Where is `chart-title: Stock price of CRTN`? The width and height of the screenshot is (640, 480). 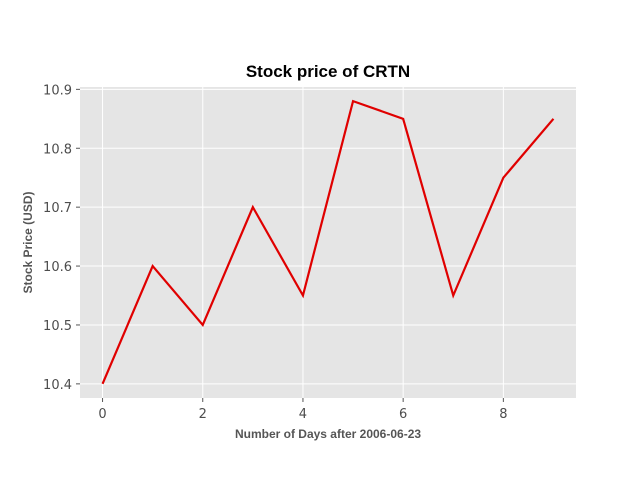 chart-title: Stock price of CRTN is located at coordinates (328, 71).